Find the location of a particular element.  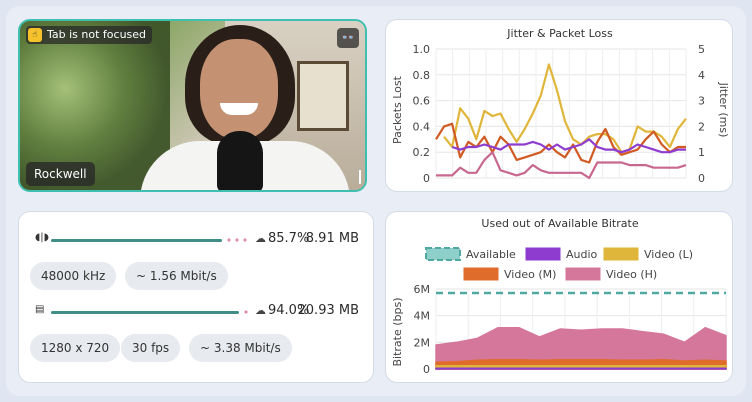

y-tick-left: 0.2 is located at coordinates (422, 152).